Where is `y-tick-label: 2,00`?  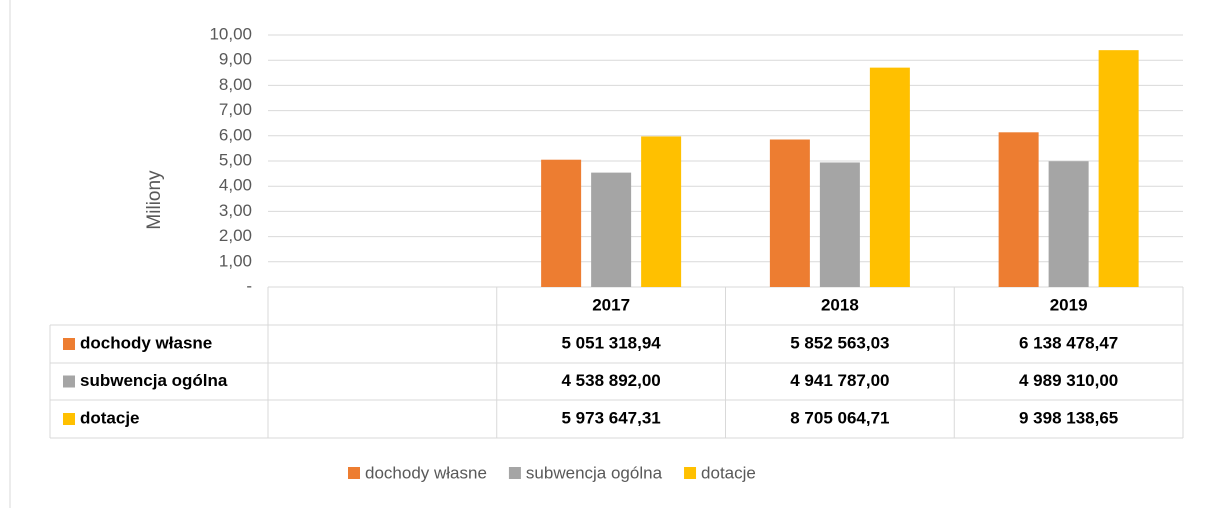
y-tick-label: 2,00 is located at coordinates (235, 235).